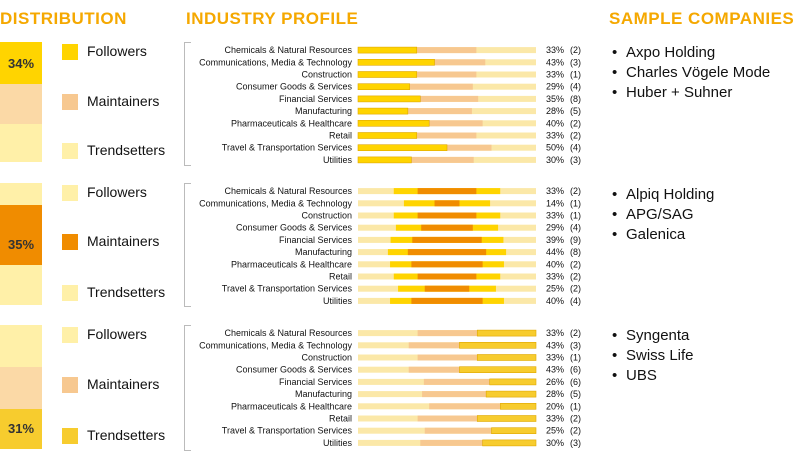  What do you see at coordinates (648, 234) in the screenshot?
I see `company-item: • Galenica` at bounding box center [648, 234].